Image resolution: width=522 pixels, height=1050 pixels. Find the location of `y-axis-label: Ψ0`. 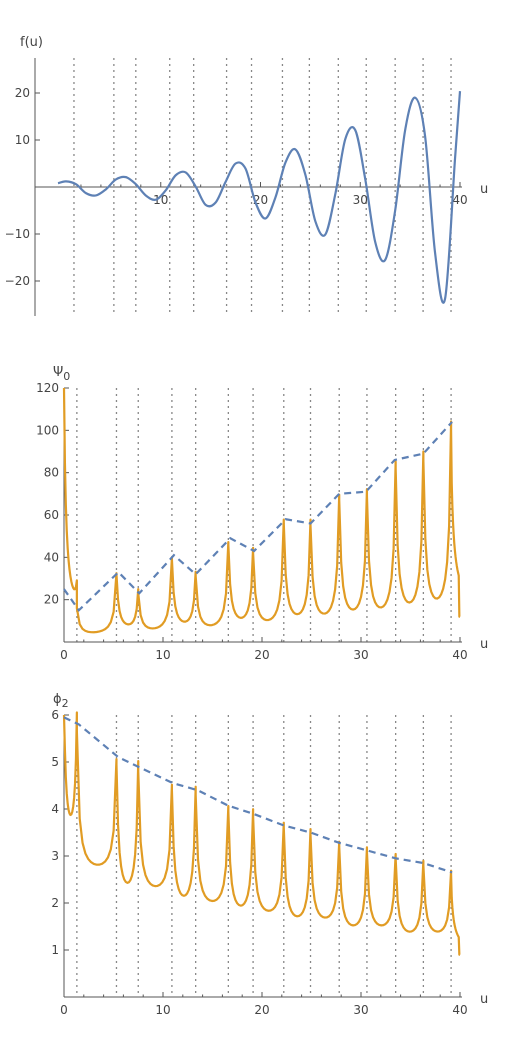

y-axis-label: Ψ0 is located at coordinates (61, 374).